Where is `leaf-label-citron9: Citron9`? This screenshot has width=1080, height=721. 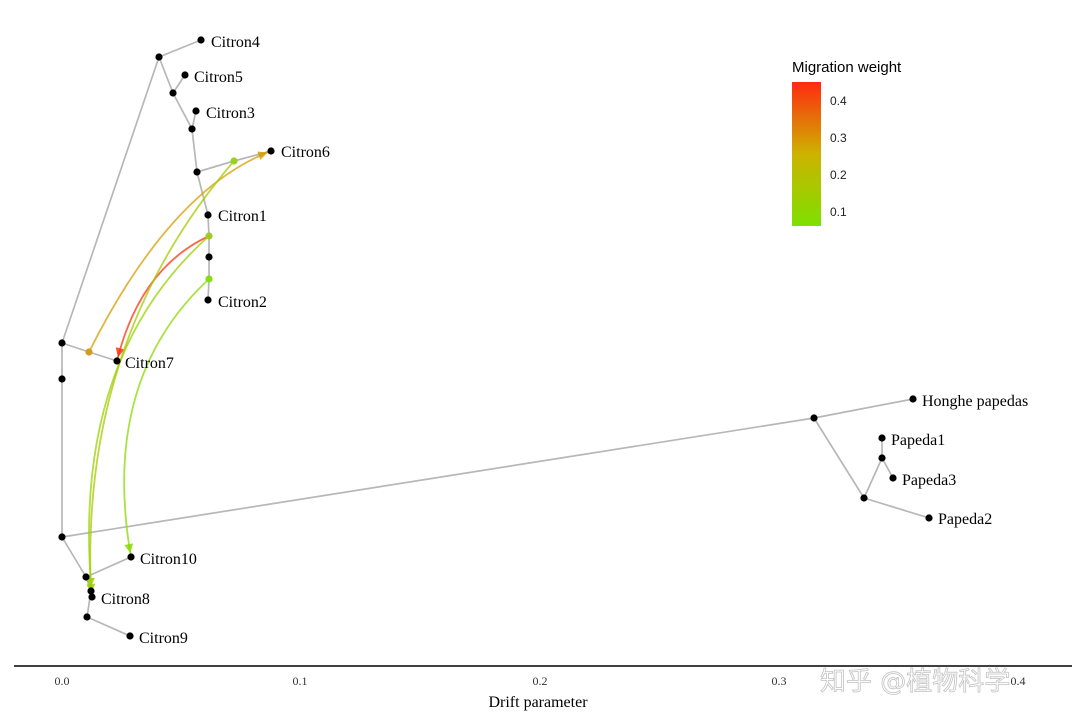
leaf-label-citron9: Citron9 is located at coordinates (163, 638).